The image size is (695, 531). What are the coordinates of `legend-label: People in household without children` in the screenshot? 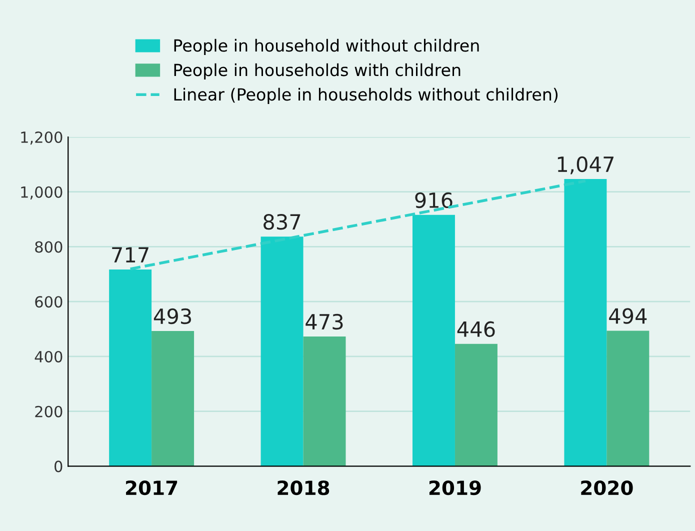 It's located at (326, 47).